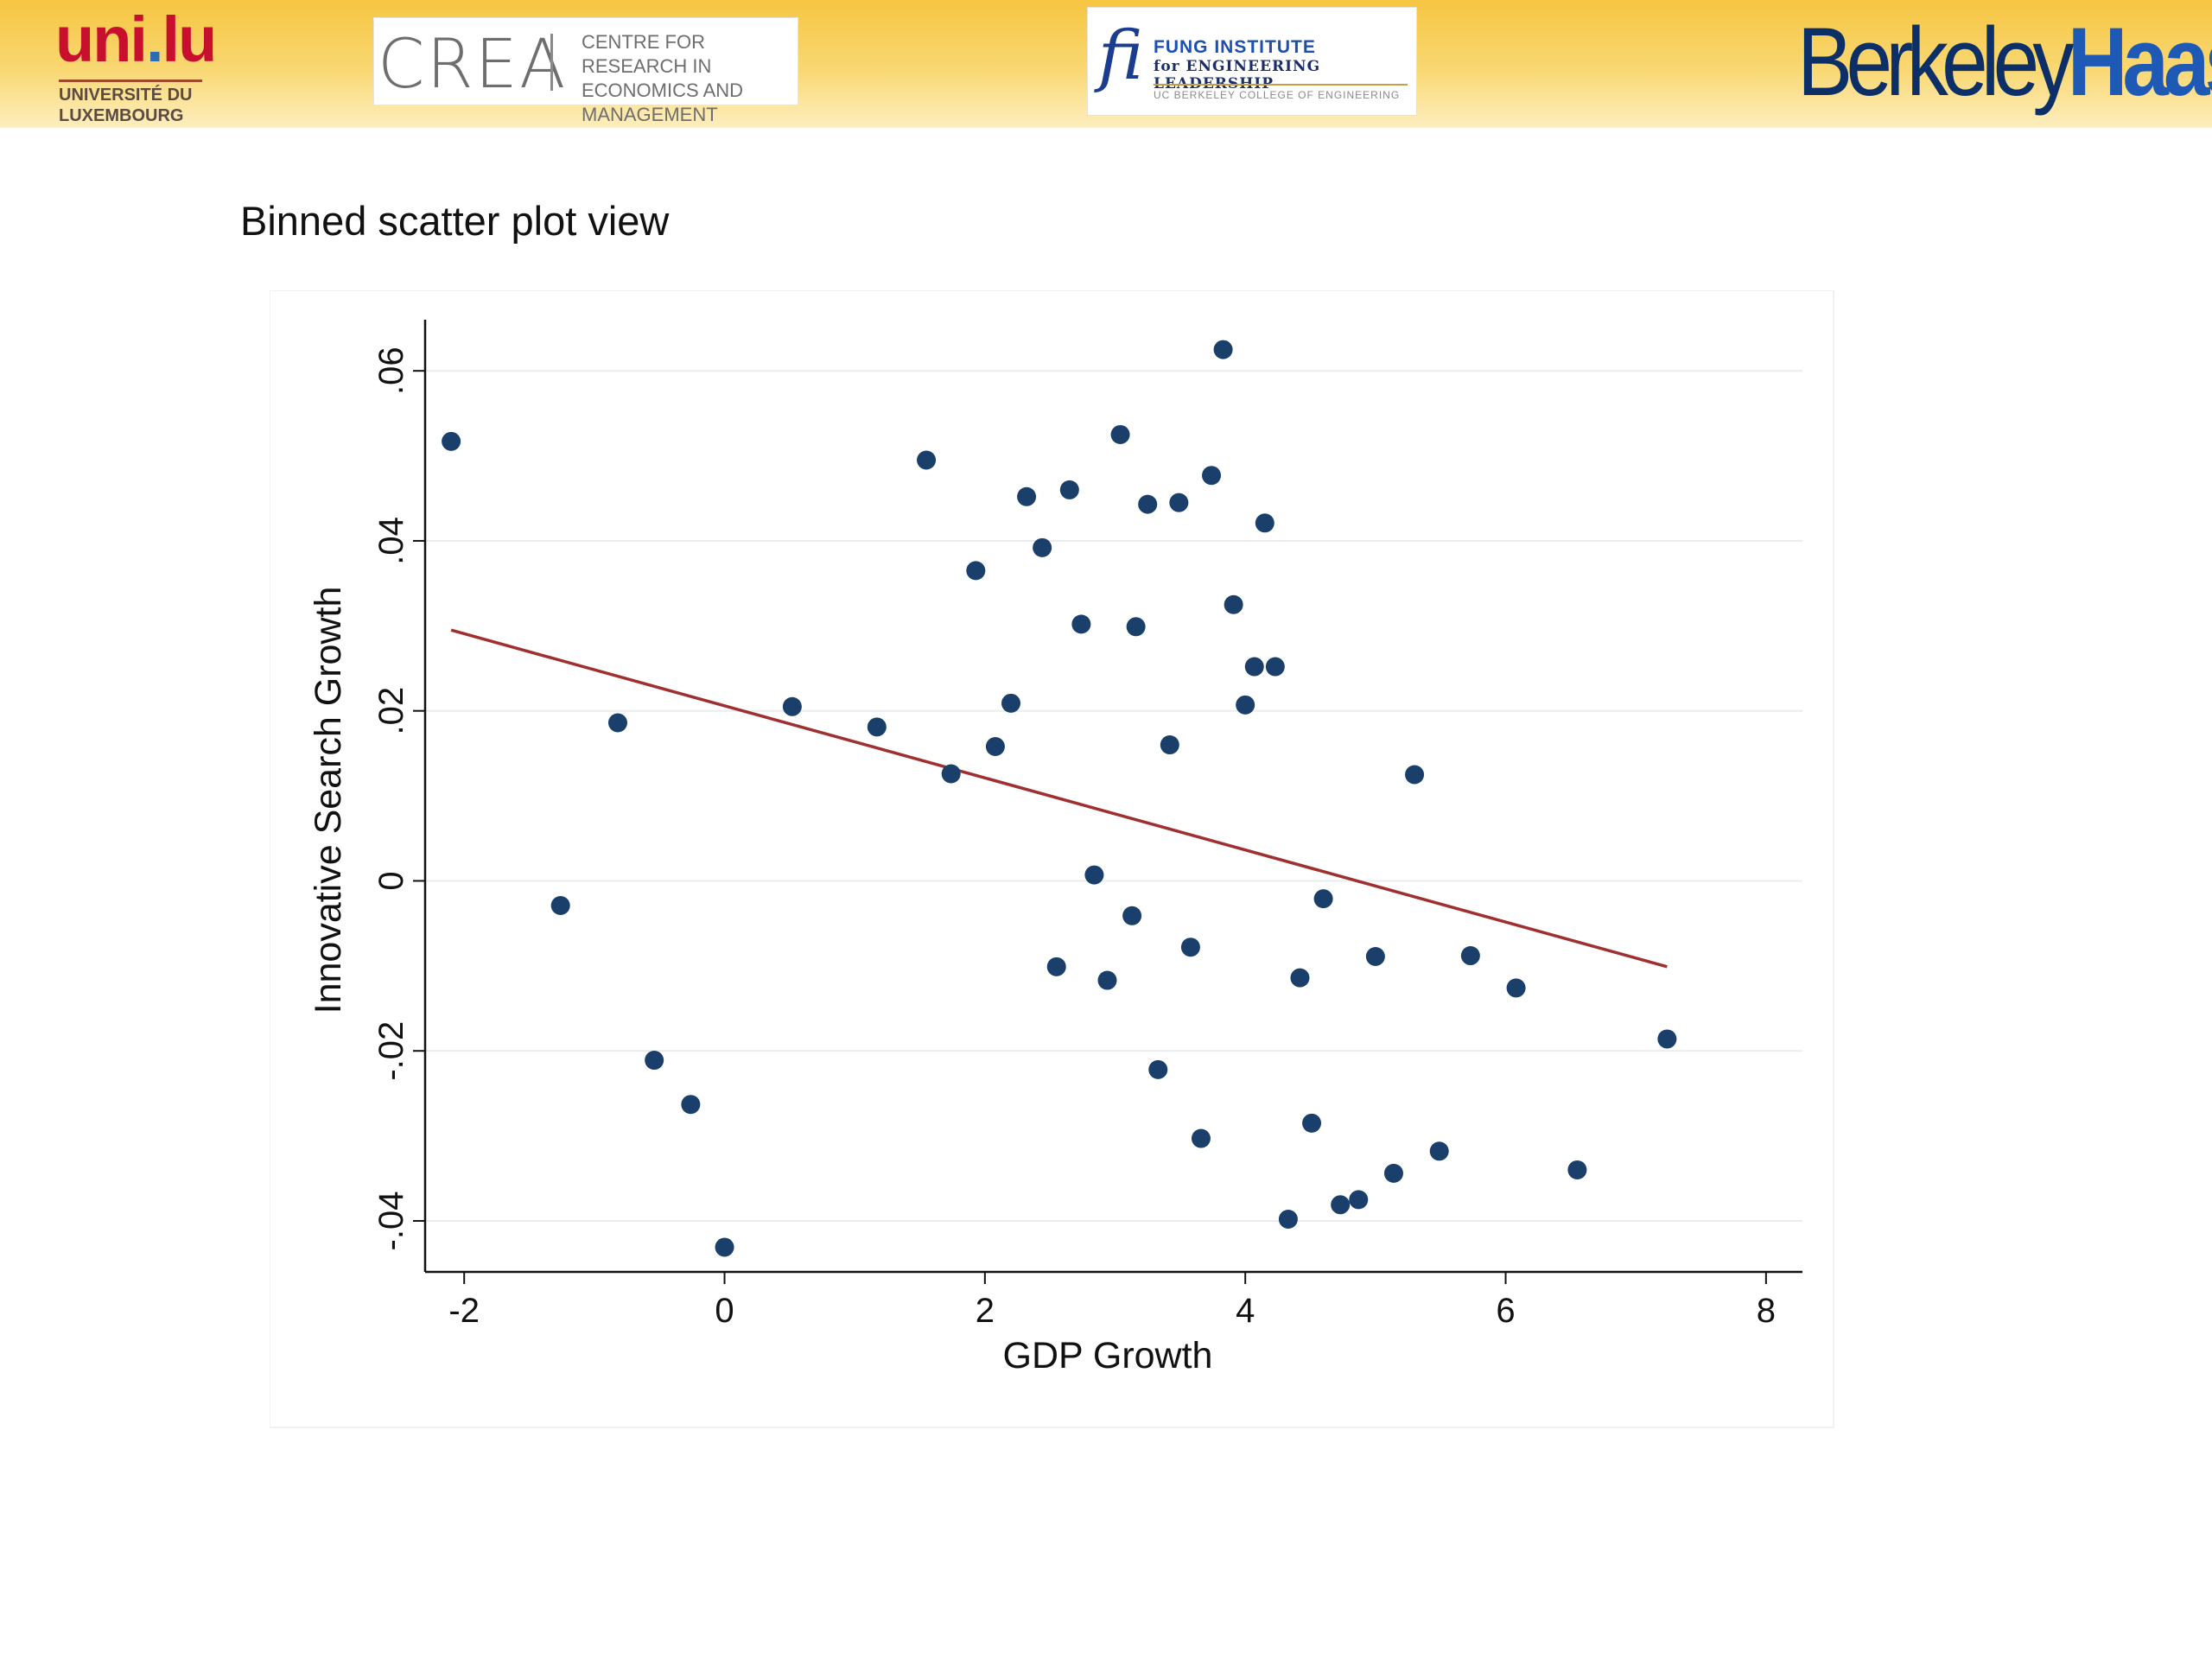 The width and height of the screenshot is (2212, 1659). What do you see at coordinates (391, 711) in the screenshot?
I see `y-tick-label: .02` at bounding box center [391, 711].